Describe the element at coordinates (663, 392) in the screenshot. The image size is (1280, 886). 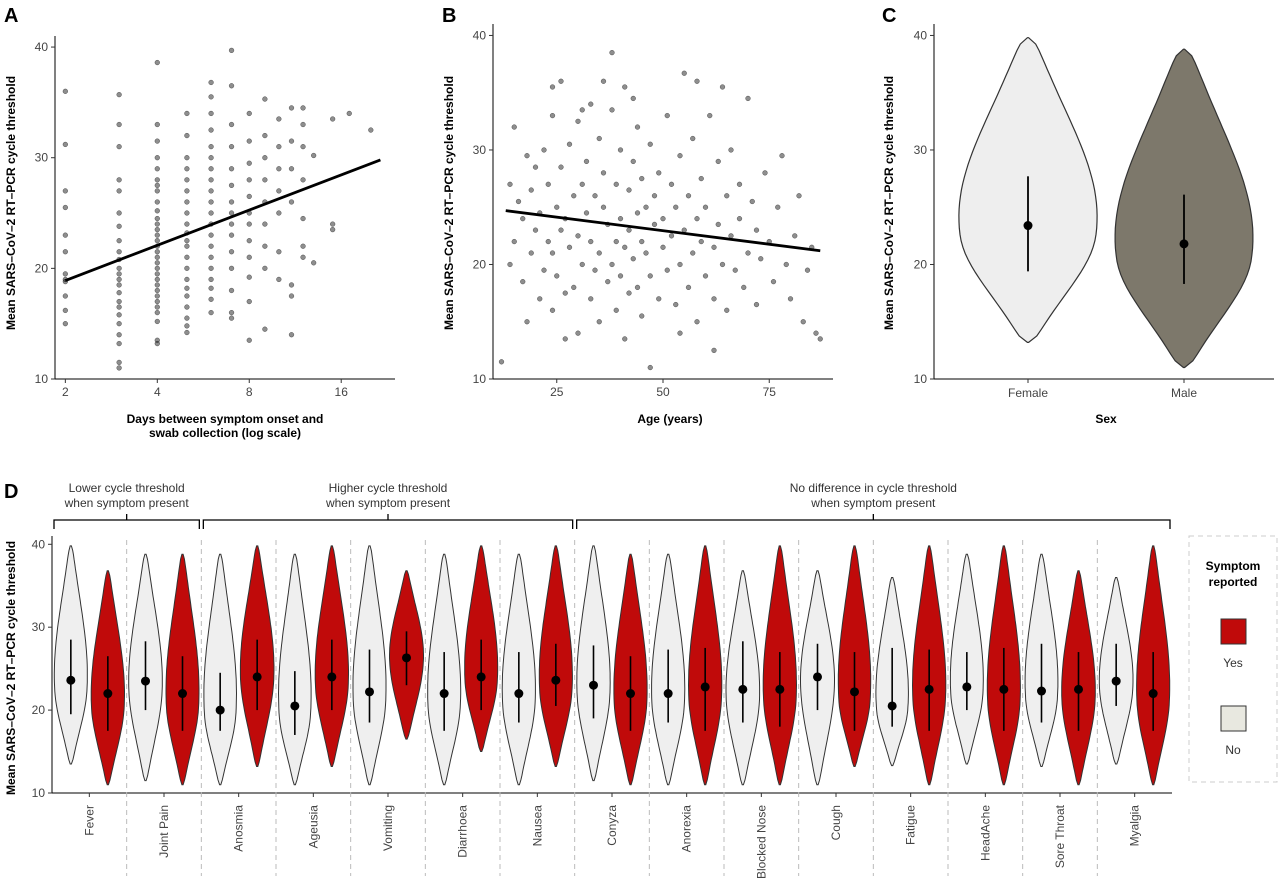
I see `x-tick-label: 50` at that location.